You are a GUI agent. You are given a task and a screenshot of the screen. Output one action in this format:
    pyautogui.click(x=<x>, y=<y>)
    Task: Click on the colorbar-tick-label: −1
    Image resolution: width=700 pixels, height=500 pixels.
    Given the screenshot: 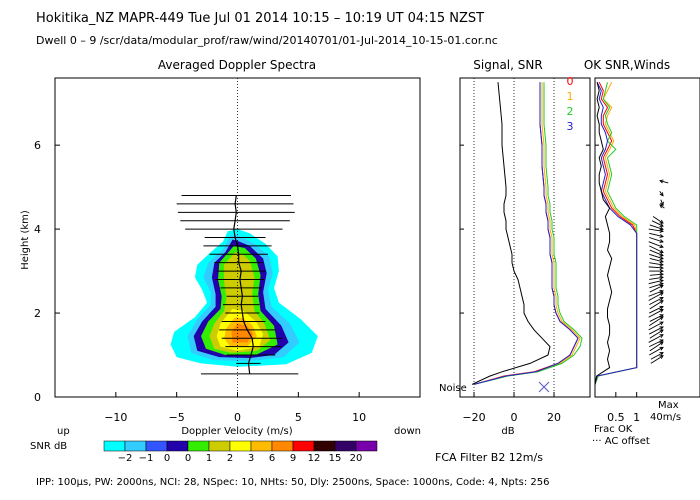 What is the action you would take?
    pyautogui.click(x=146, y=458)
    